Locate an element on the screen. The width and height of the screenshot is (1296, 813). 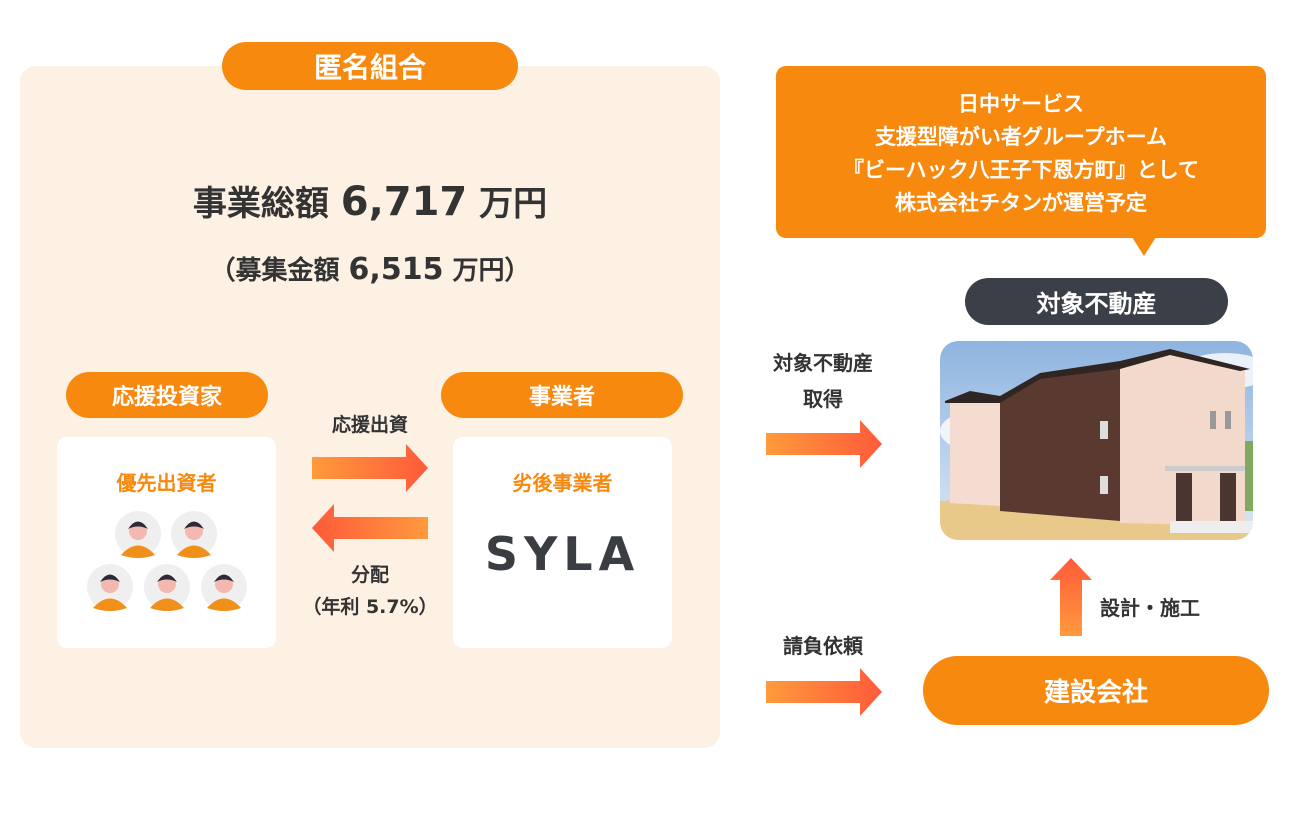
investor-box: 優先出資者 is located at coordinates (166, 542).